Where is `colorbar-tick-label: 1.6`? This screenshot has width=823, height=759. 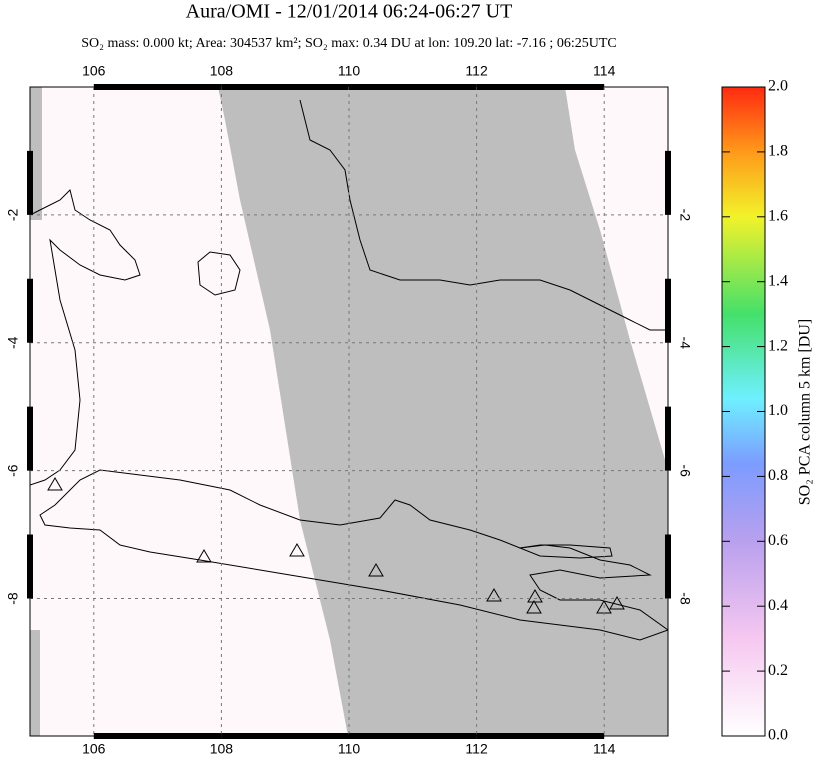
colorbar-tick-label: 1.6 is located at coordinates (778, 215).